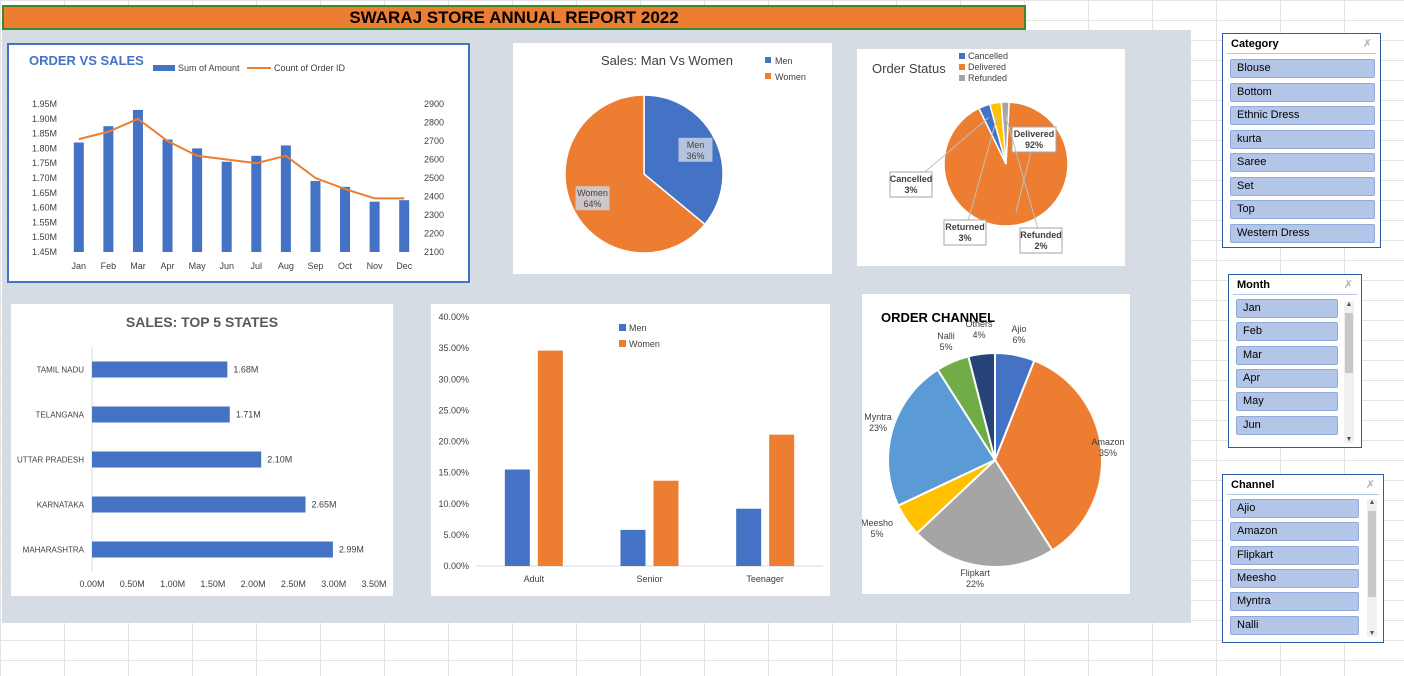  Describe the element at coordinates (1302, 115) in the screenshot. I see `category-item-ethnic-dress: Ethnic Dress` at that location.